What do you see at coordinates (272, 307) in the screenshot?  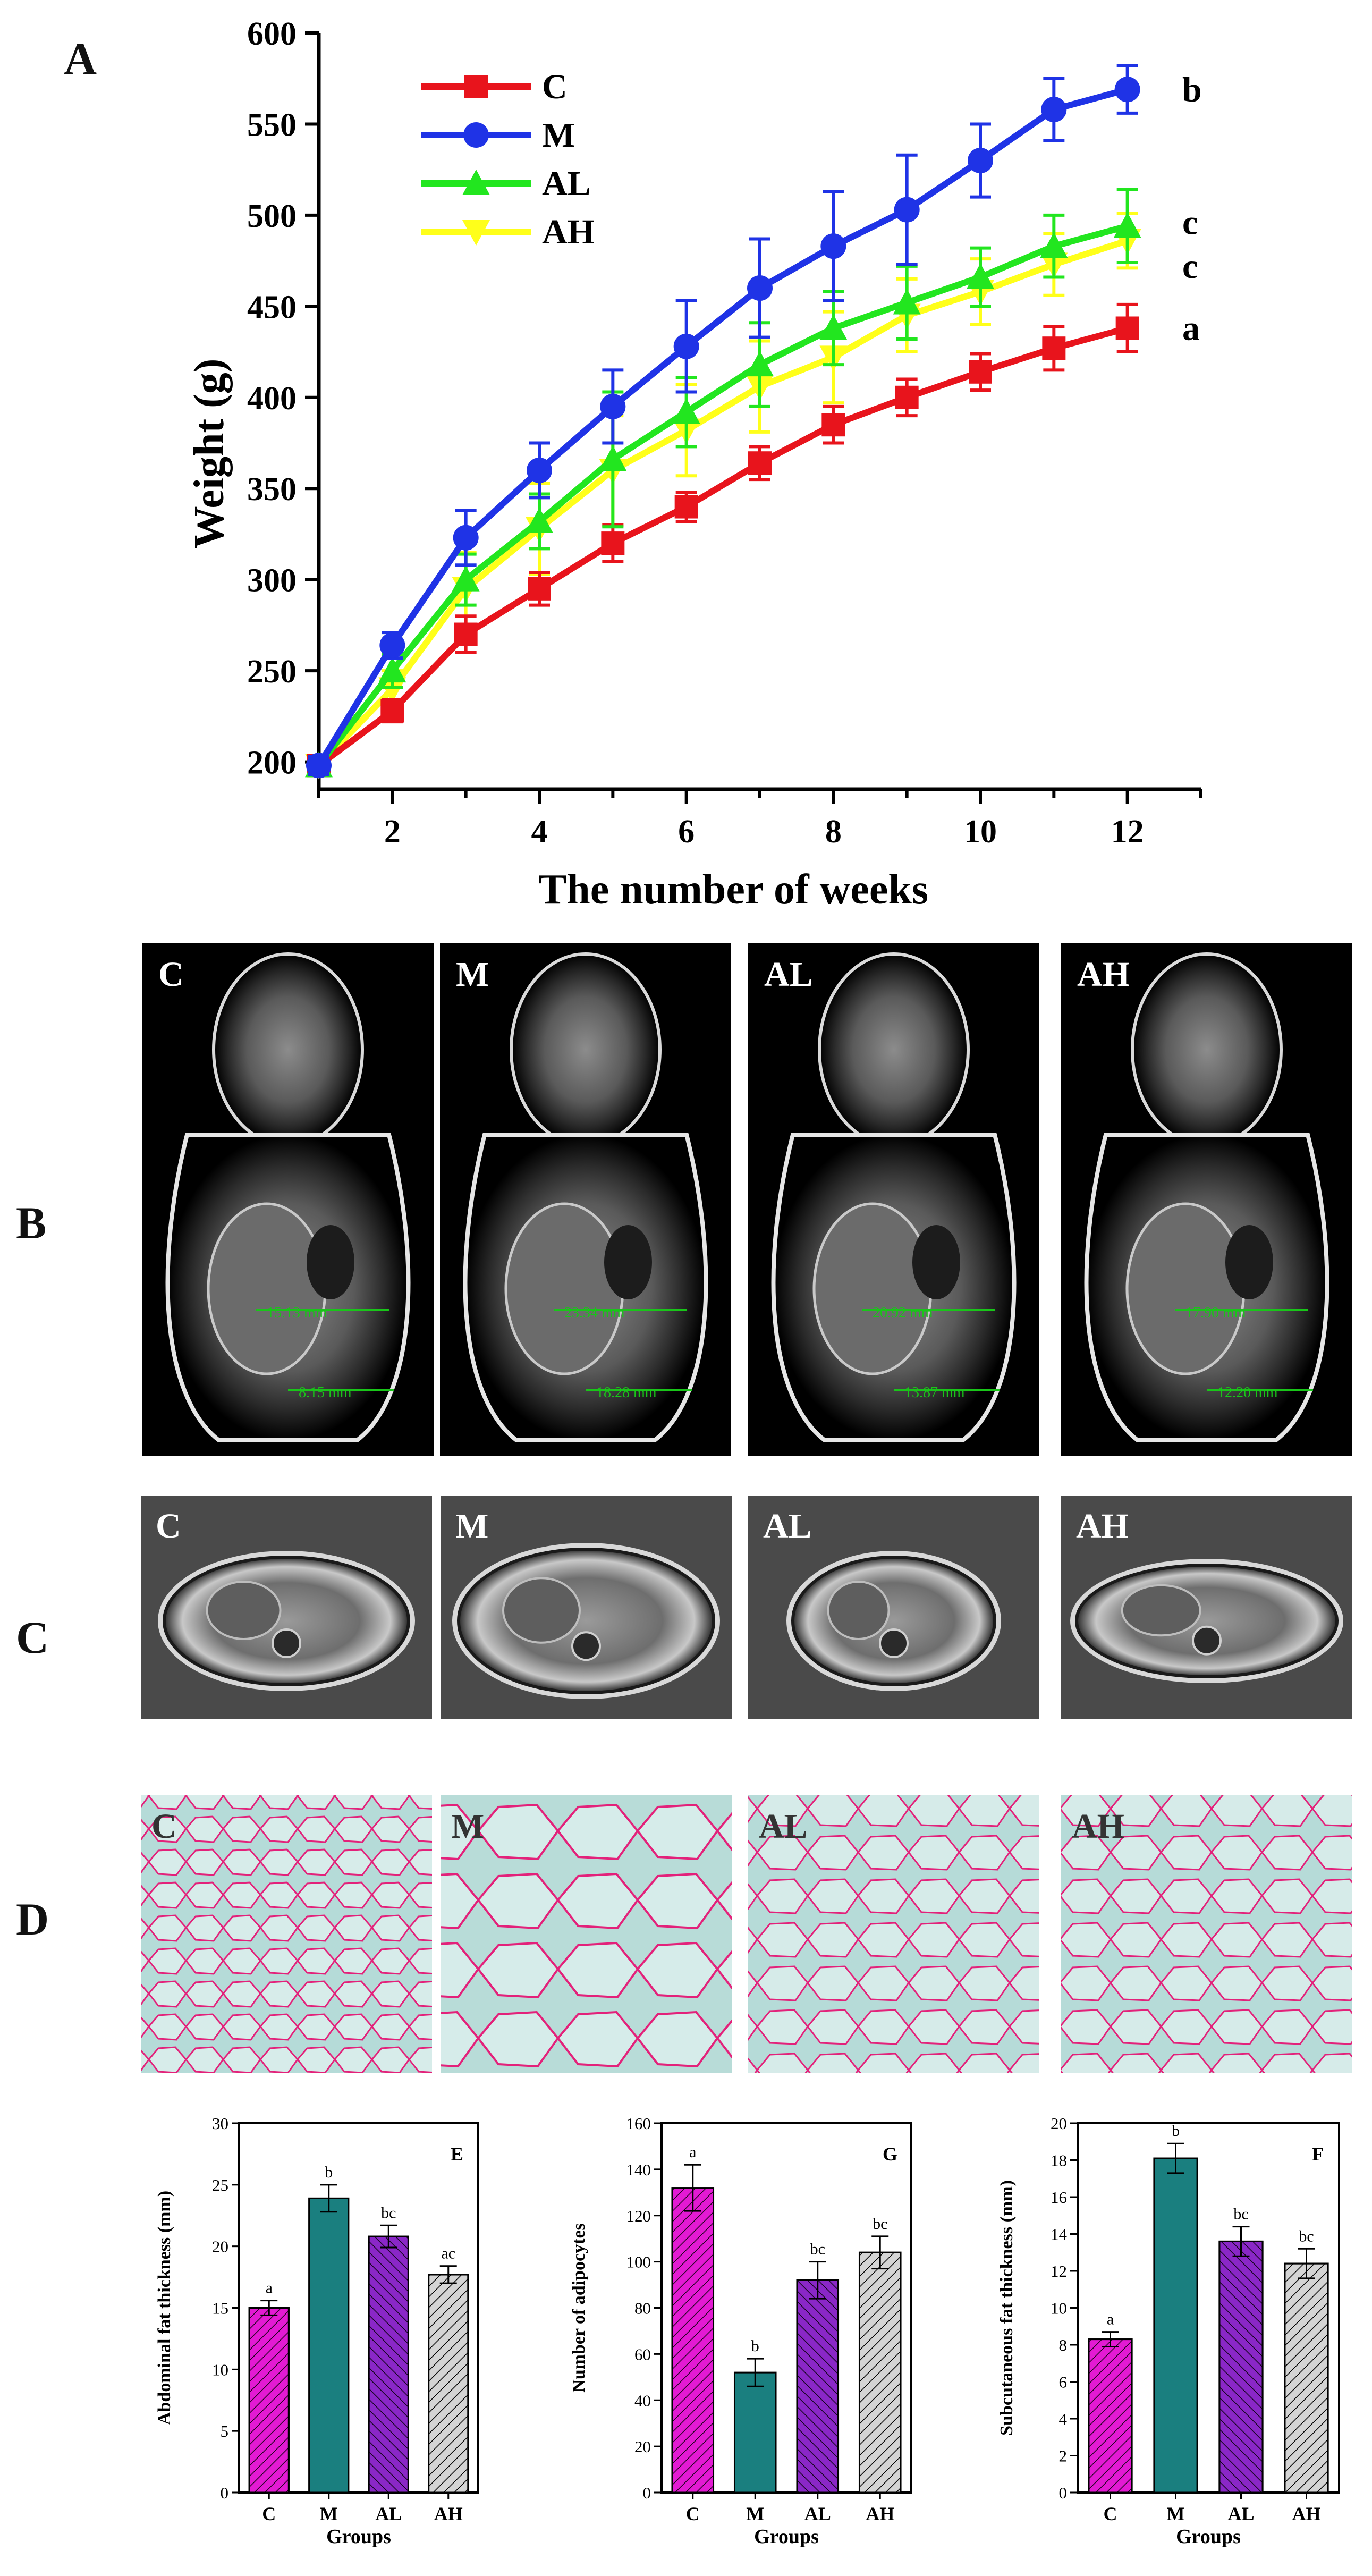 I see `y-tick-label: 450` at bounding box center [272, 307].